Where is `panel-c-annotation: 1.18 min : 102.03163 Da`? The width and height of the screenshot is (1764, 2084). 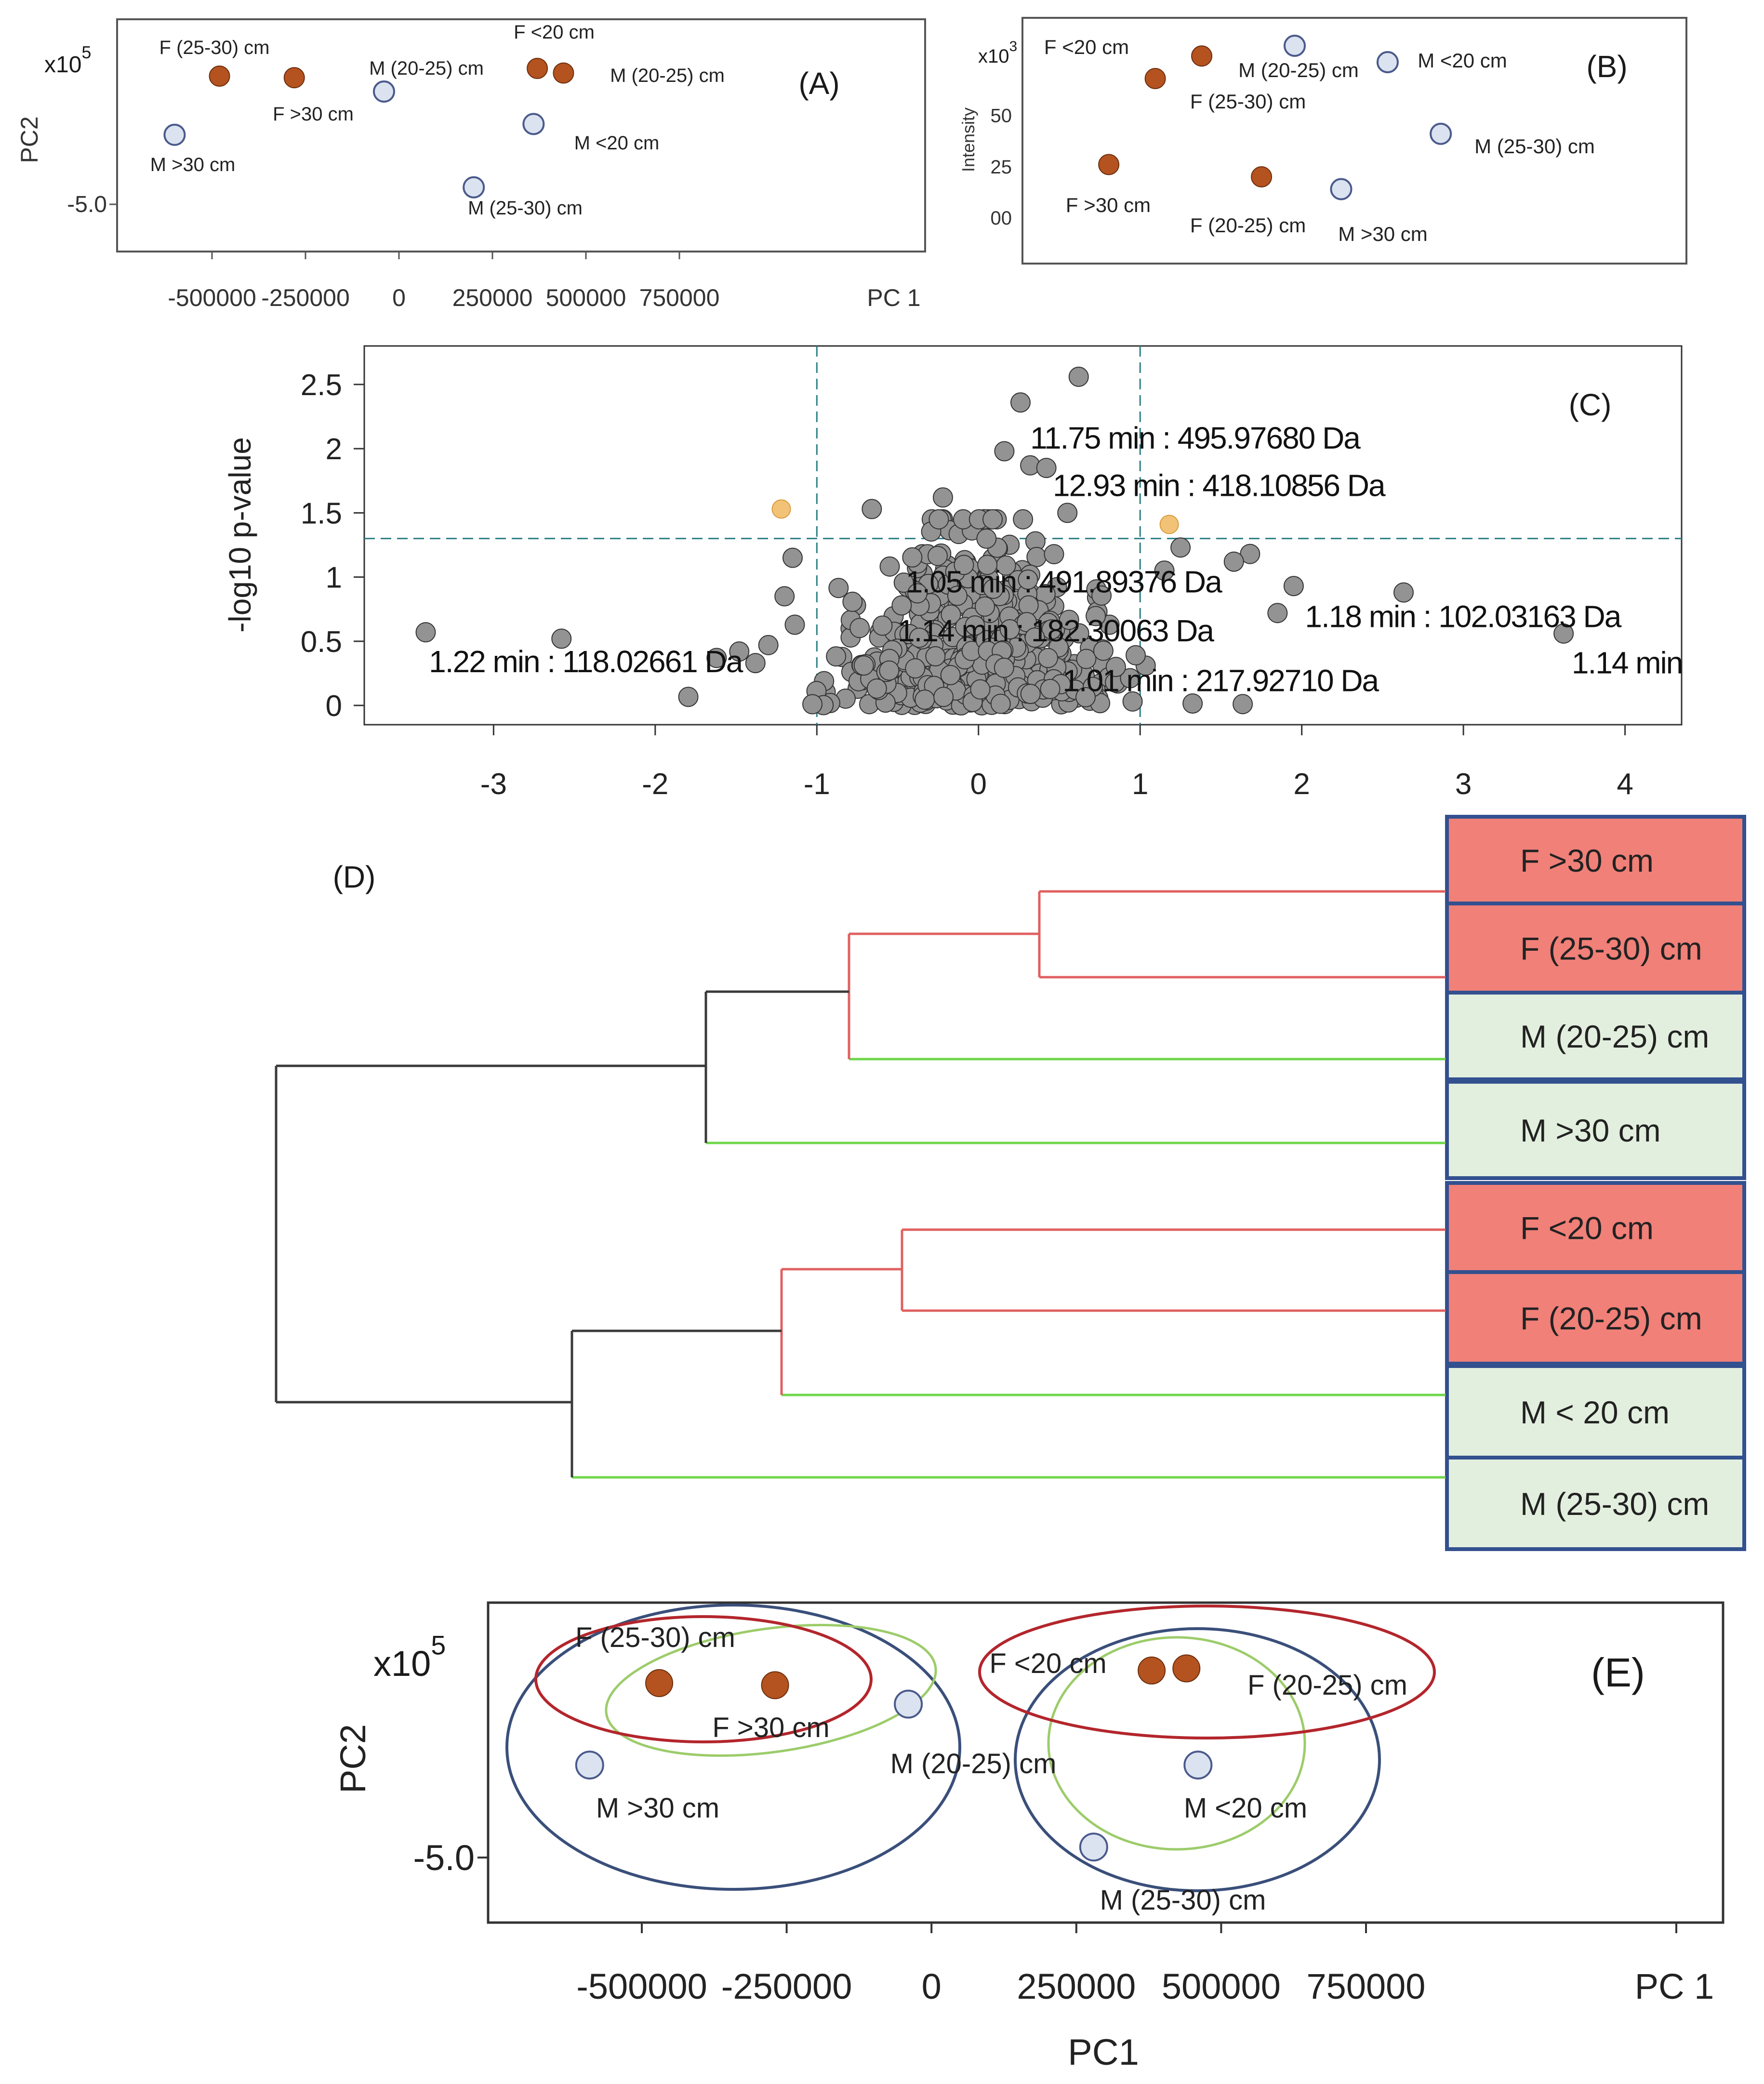 panel-c-annotation: 1.18 min : 102.03163 Da is located at coordinates (1463, 616).